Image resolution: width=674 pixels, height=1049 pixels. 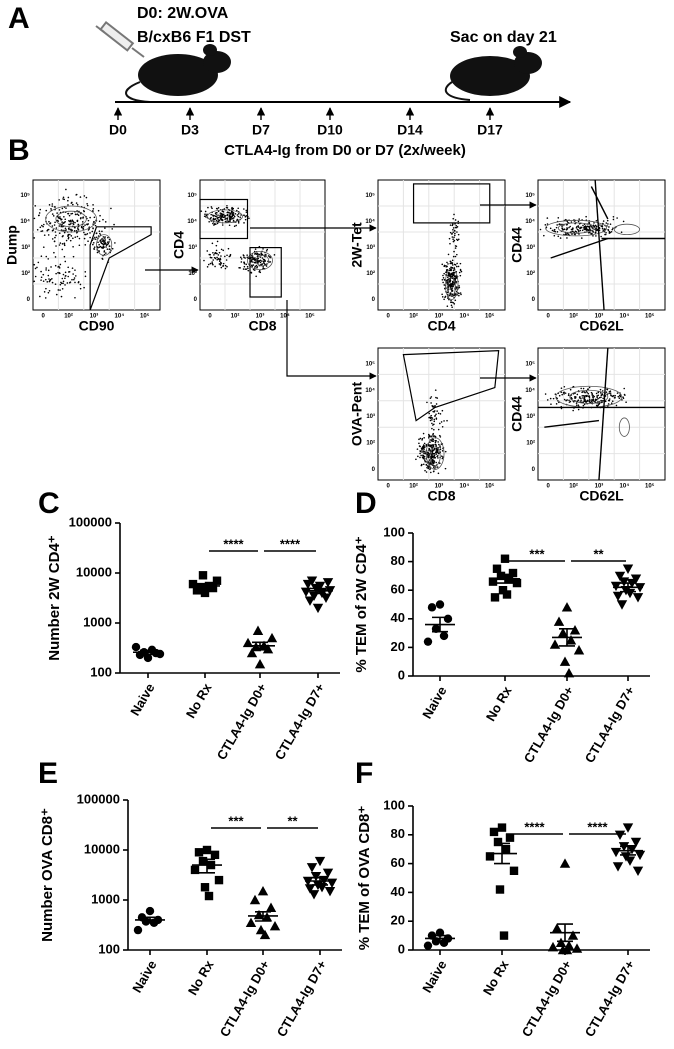 I want to click on flow-tick-label: 10³, so click(x=439, y=316).